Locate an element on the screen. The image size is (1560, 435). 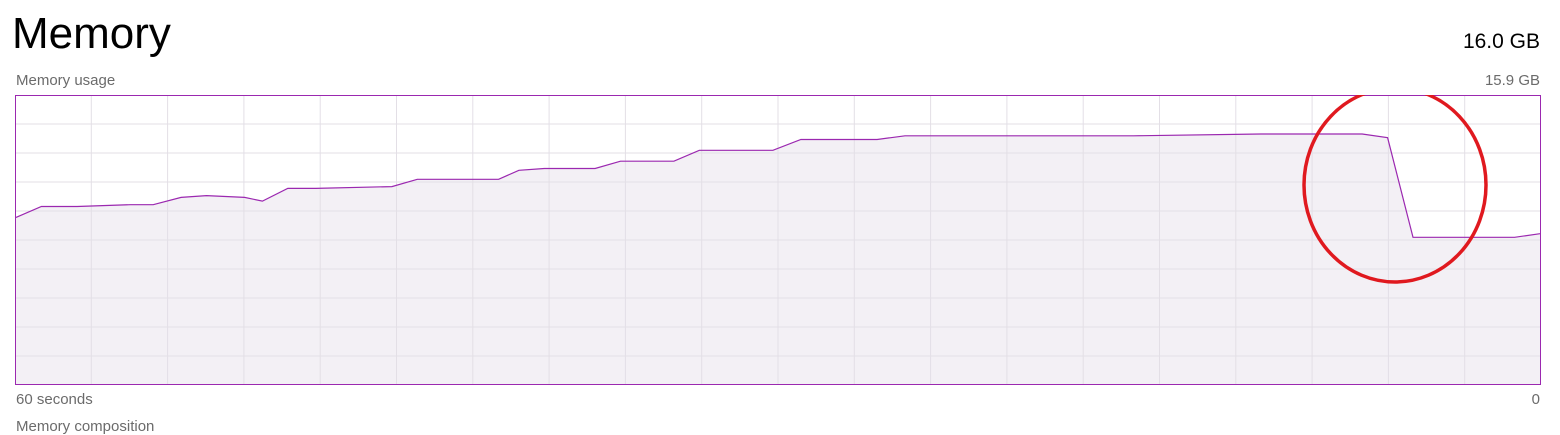
graph-label: Memory usage is located at coordinates (66, 80).